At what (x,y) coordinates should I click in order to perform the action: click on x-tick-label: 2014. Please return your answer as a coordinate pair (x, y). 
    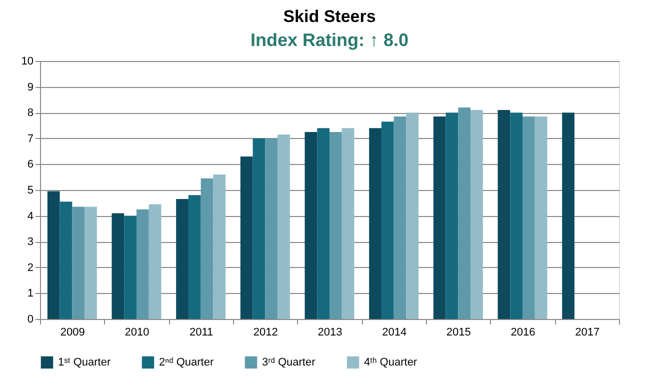
    Looking at the image, I should click on (394, 332).